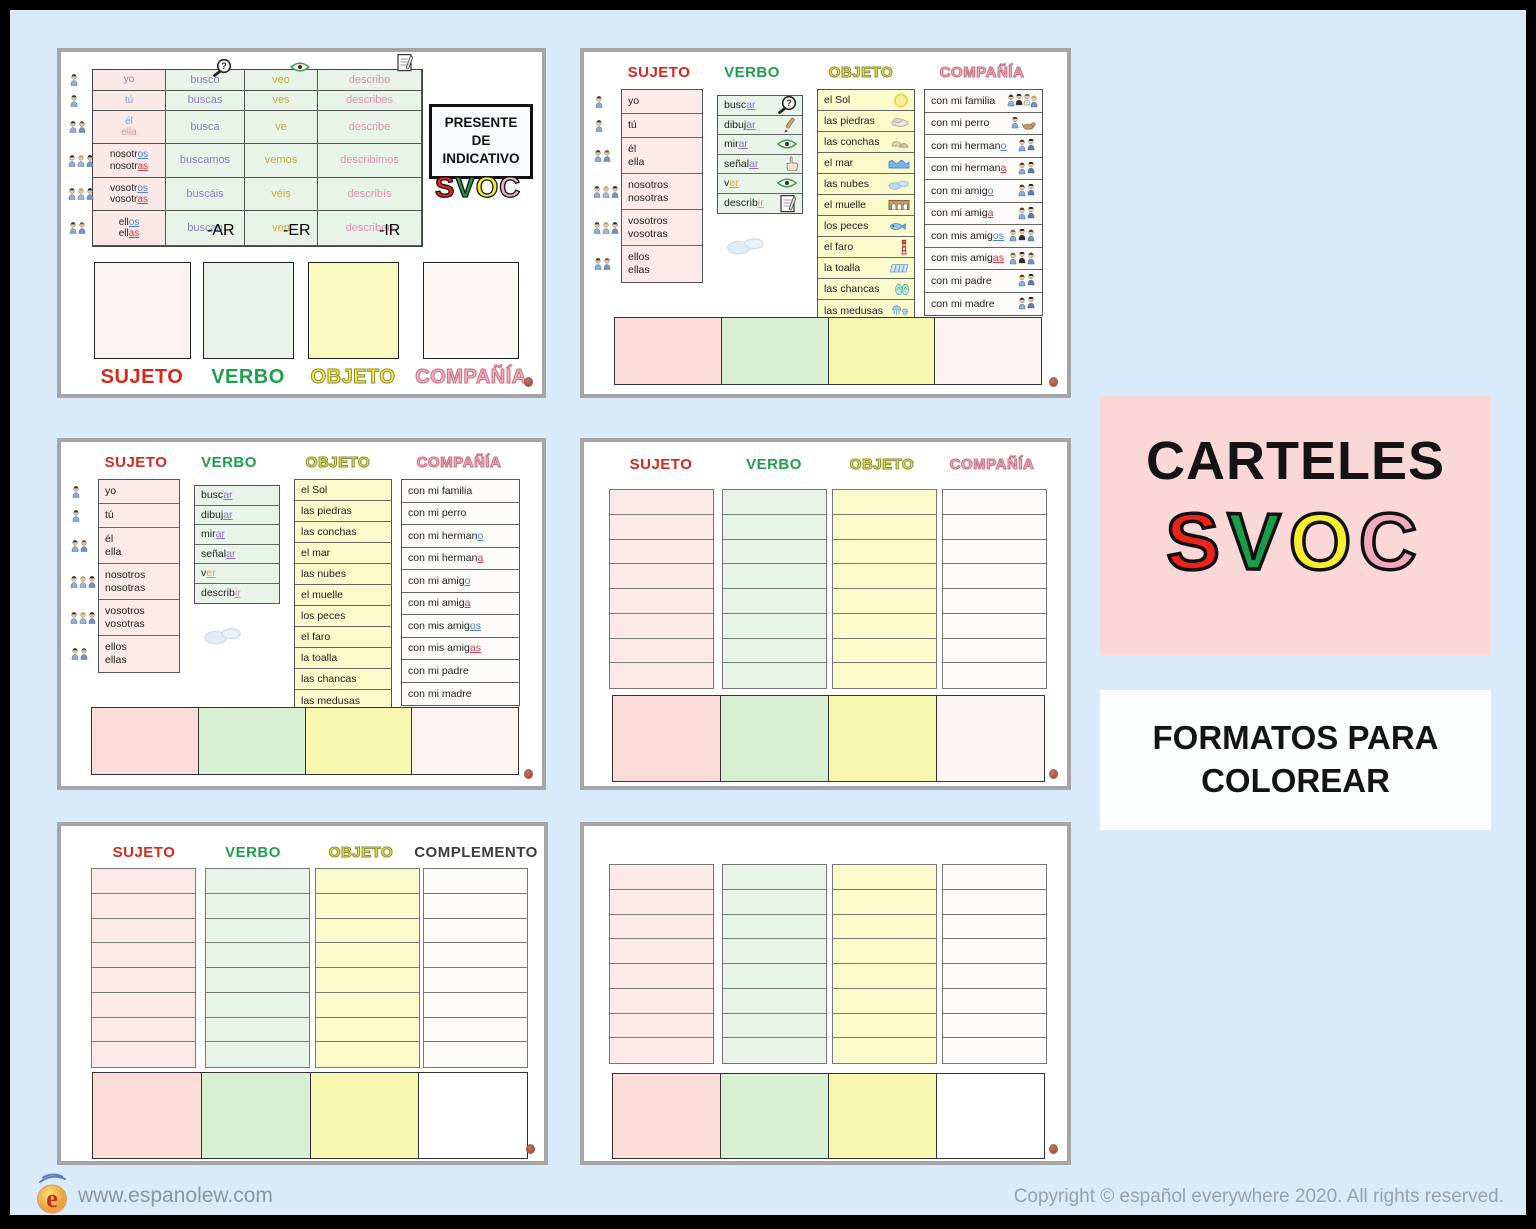 The width and height of the screenshot is (1536, 1229). Describe the element at coordinates (961, 280) in the screenshot. I see `text-part: con mi padre` at that location.